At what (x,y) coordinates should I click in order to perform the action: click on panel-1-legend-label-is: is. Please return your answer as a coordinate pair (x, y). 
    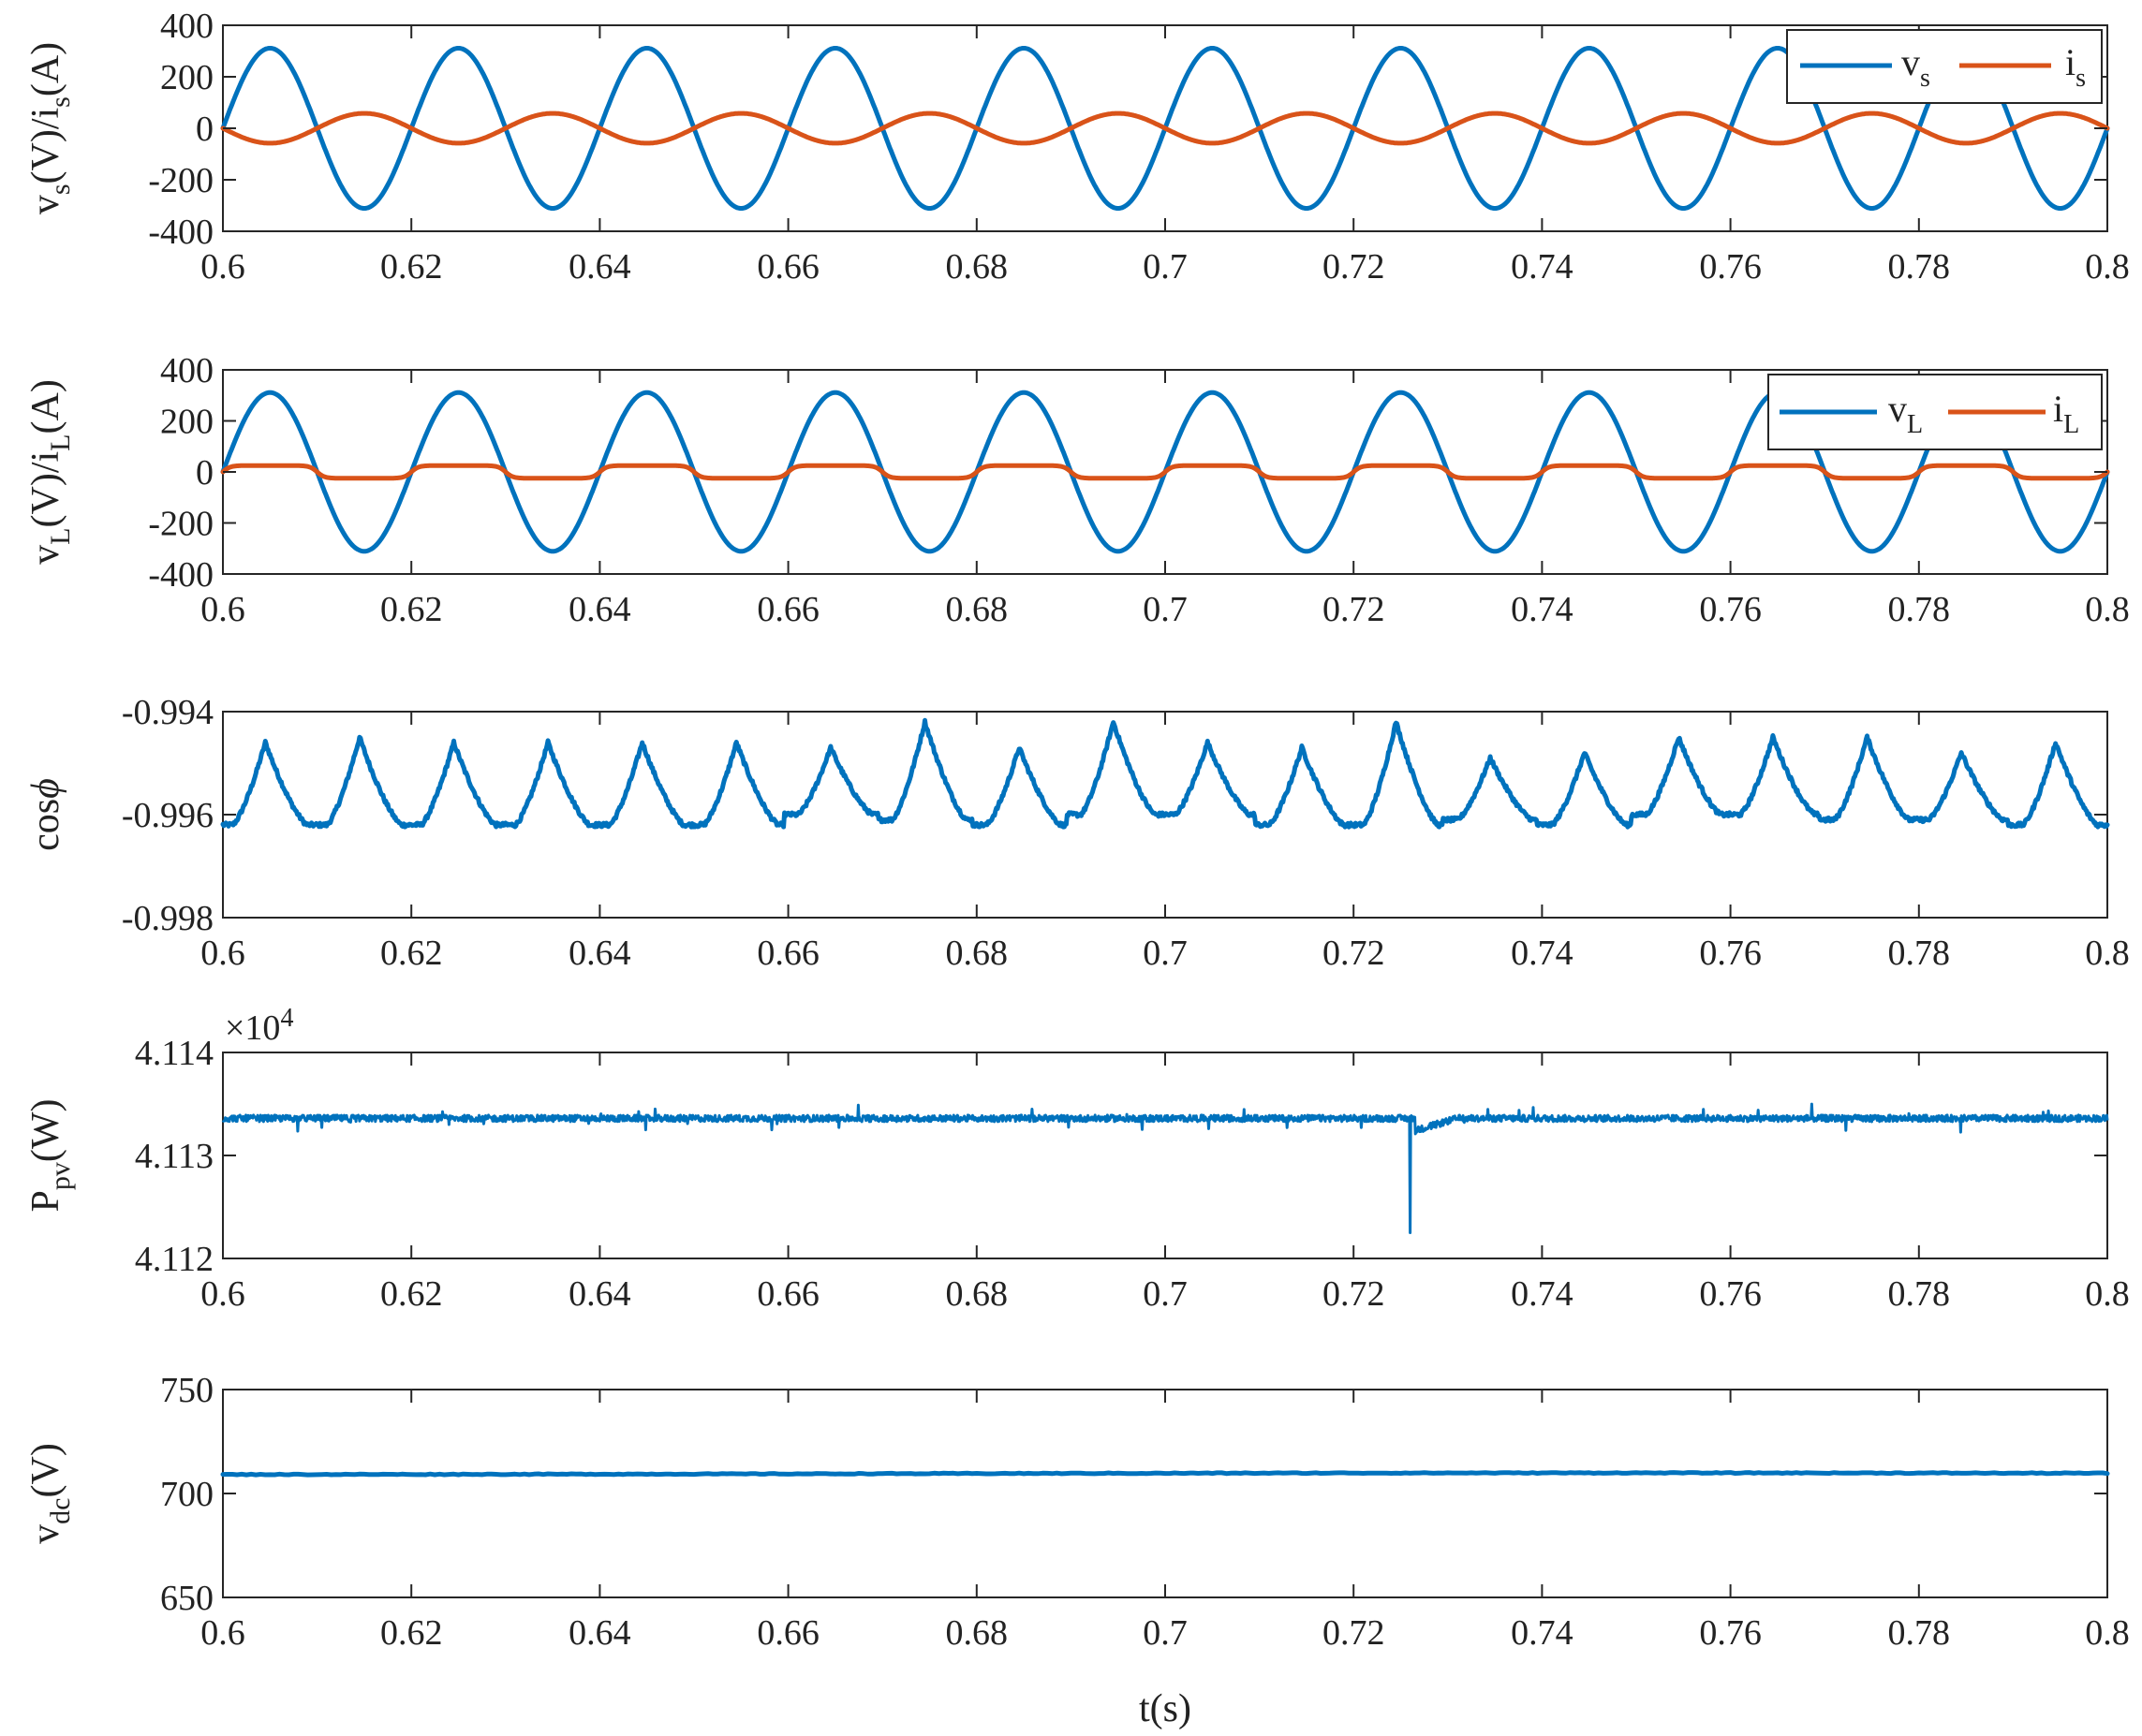
    Looking at the image, I should click on (2075, 67).